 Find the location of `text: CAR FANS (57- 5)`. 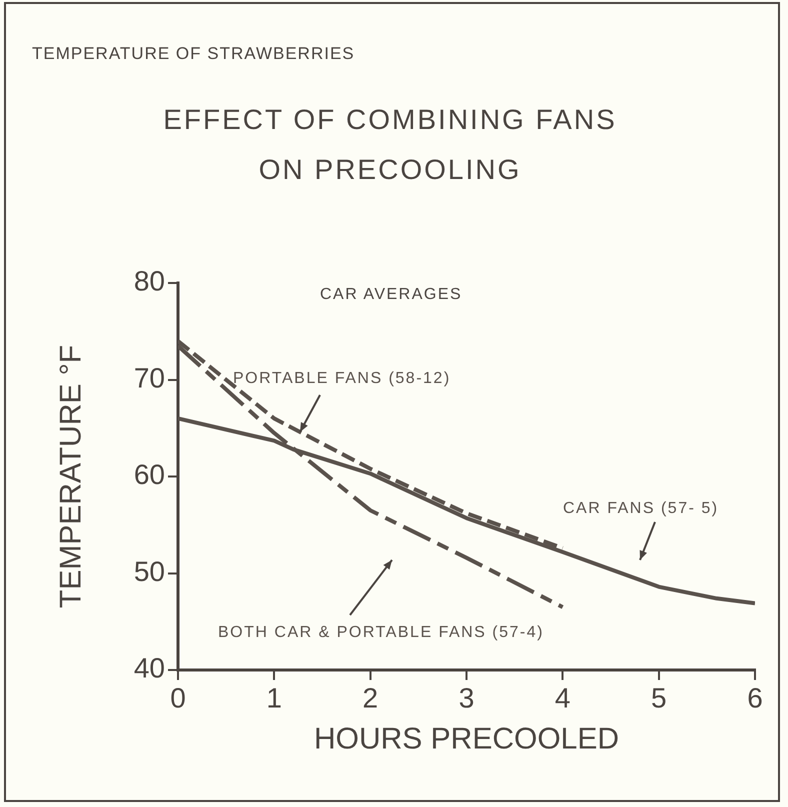

text: CAR FANS (57- 5) is located at coordinates (641, 509).